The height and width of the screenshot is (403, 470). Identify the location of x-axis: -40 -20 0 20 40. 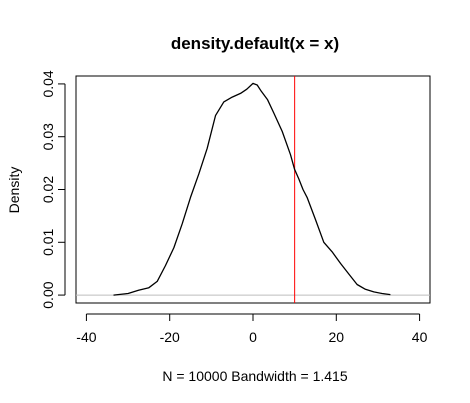
(252, 329).